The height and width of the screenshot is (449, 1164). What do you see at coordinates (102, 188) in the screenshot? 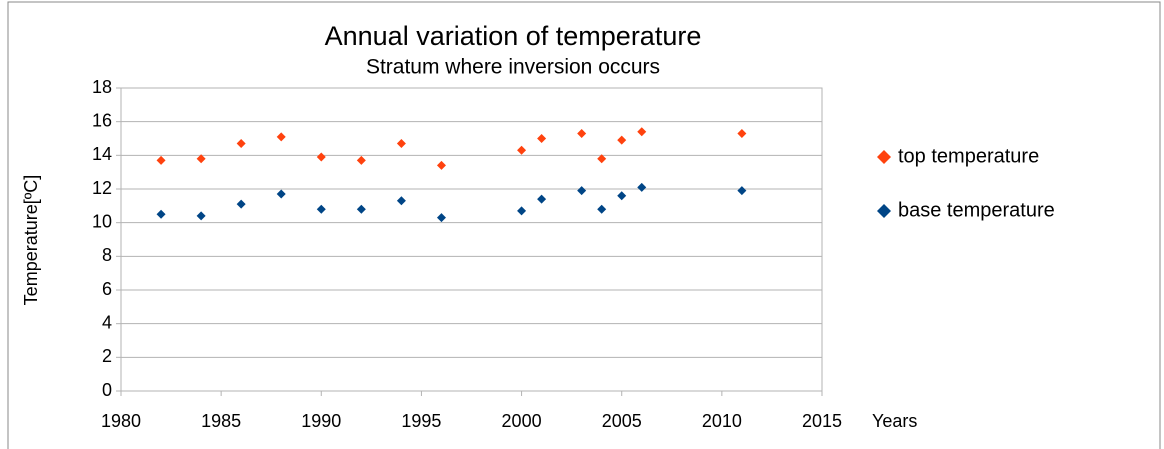
I see `y-tick-label: 12` at bounding box center [102, 188].